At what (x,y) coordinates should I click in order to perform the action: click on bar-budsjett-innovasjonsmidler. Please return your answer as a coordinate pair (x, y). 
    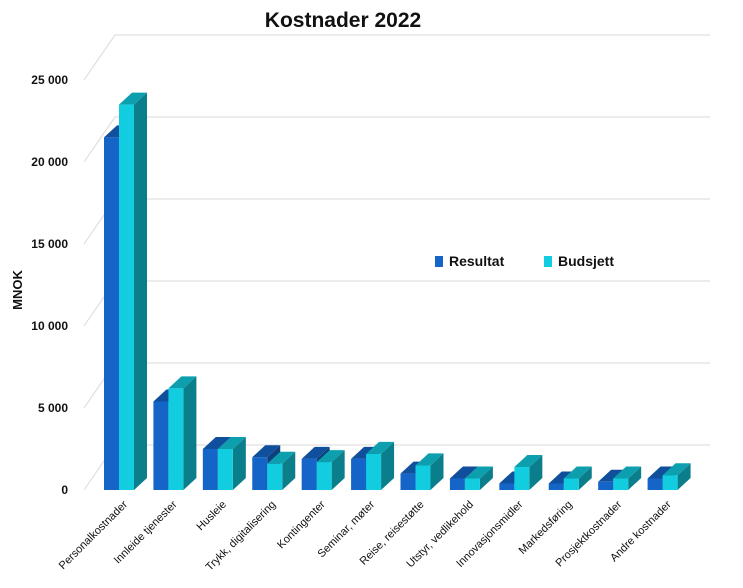
    Looking at the image, I should click on (528, 472).